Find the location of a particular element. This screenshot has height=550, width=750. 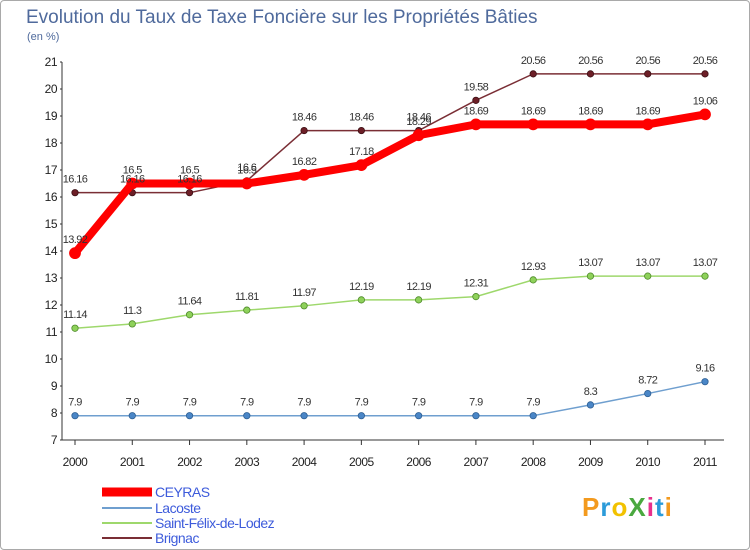

y-tick-label: 20 is located at coordinates (51, 89).